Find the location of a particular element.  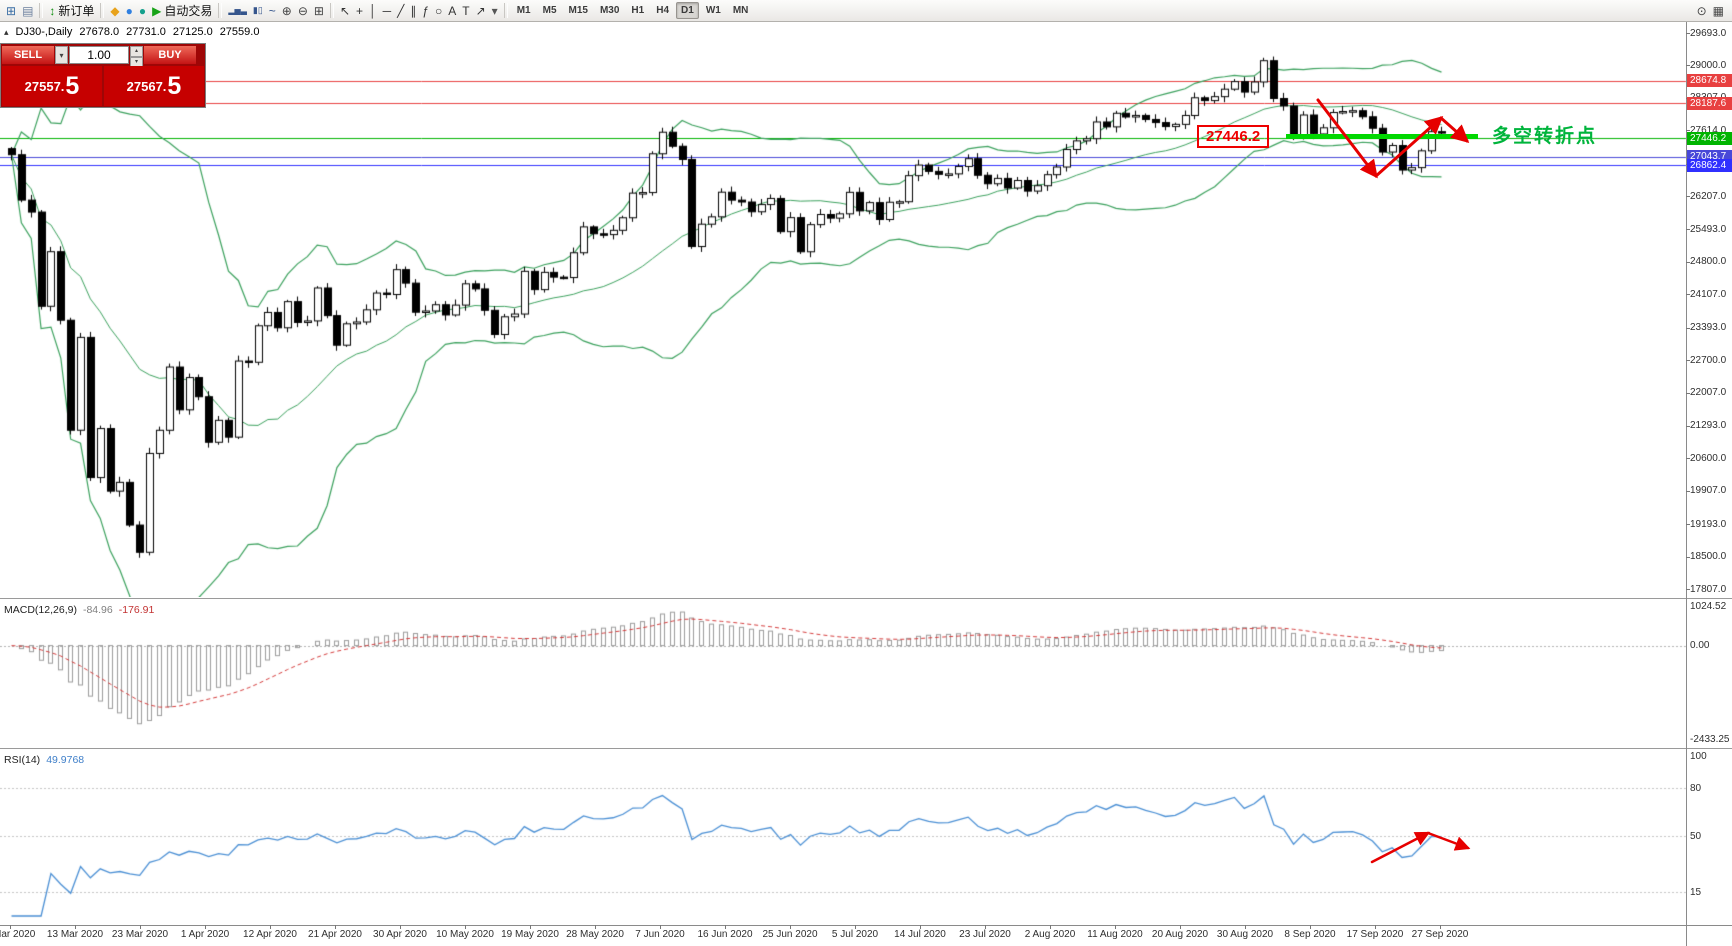

bar-chart-button: ▂▅▃ is located at coordinates (237, 11).